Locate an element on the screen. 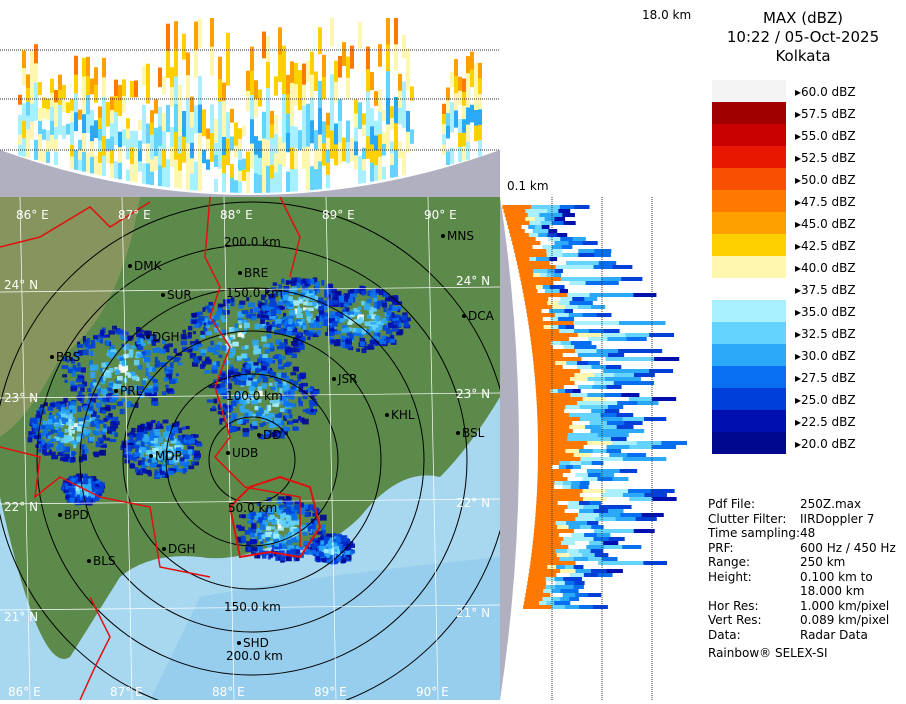 The width and height of the screenshot is (906, 704). top-ground-shape is located at coordinates (250, 173).